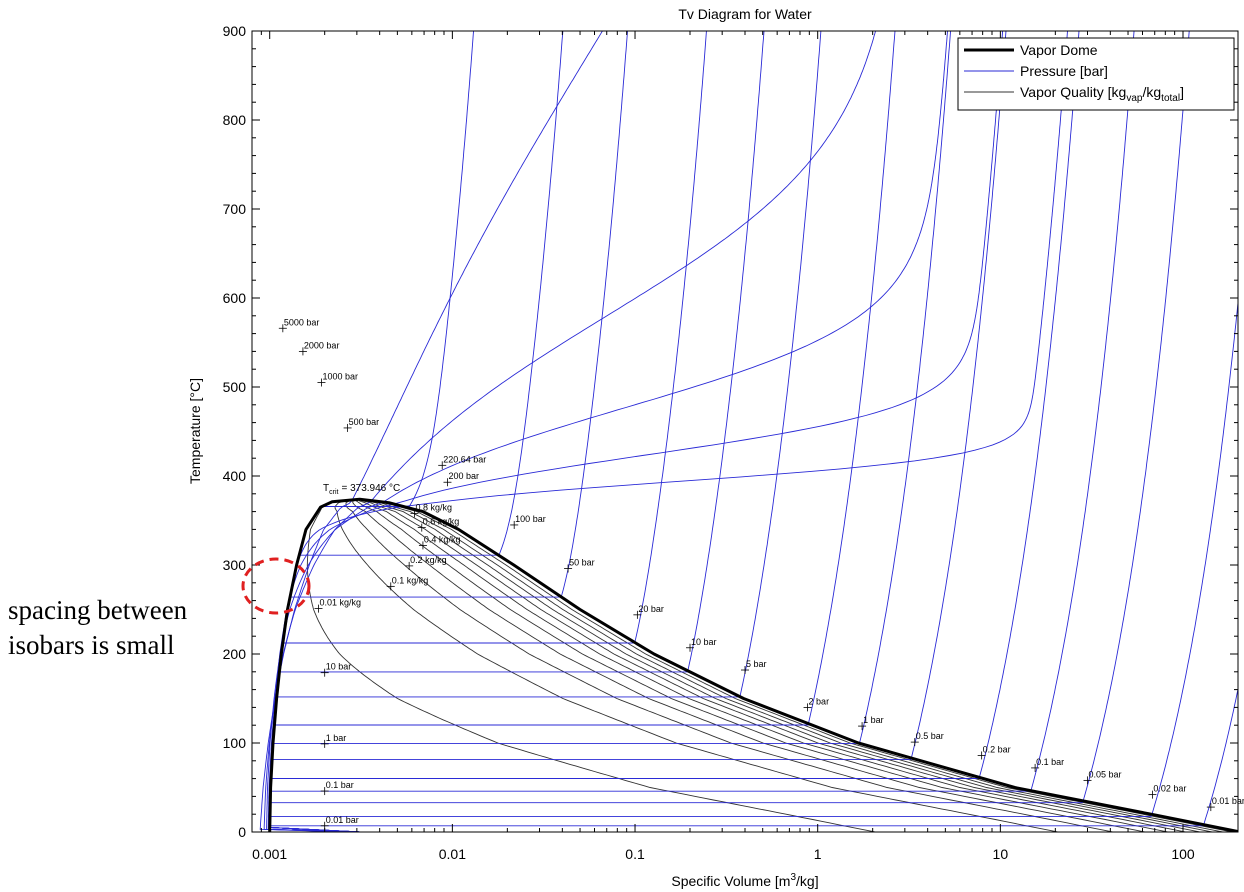 The height and width of the screenshot is (892, 1244). What do you see at coordinates (745, 14) in the screenshot?
I see `chart-title: Tv Diagram for Water` at bounding box center [745, 14].